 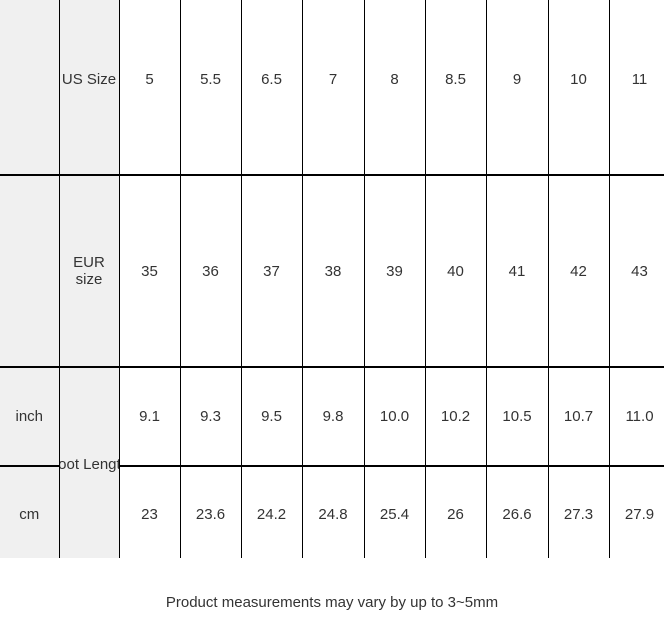 What do you see at coordinates (211, 512) in the screenshot?
I see `cm-value: 23.6` at bounding box center [211, 512].